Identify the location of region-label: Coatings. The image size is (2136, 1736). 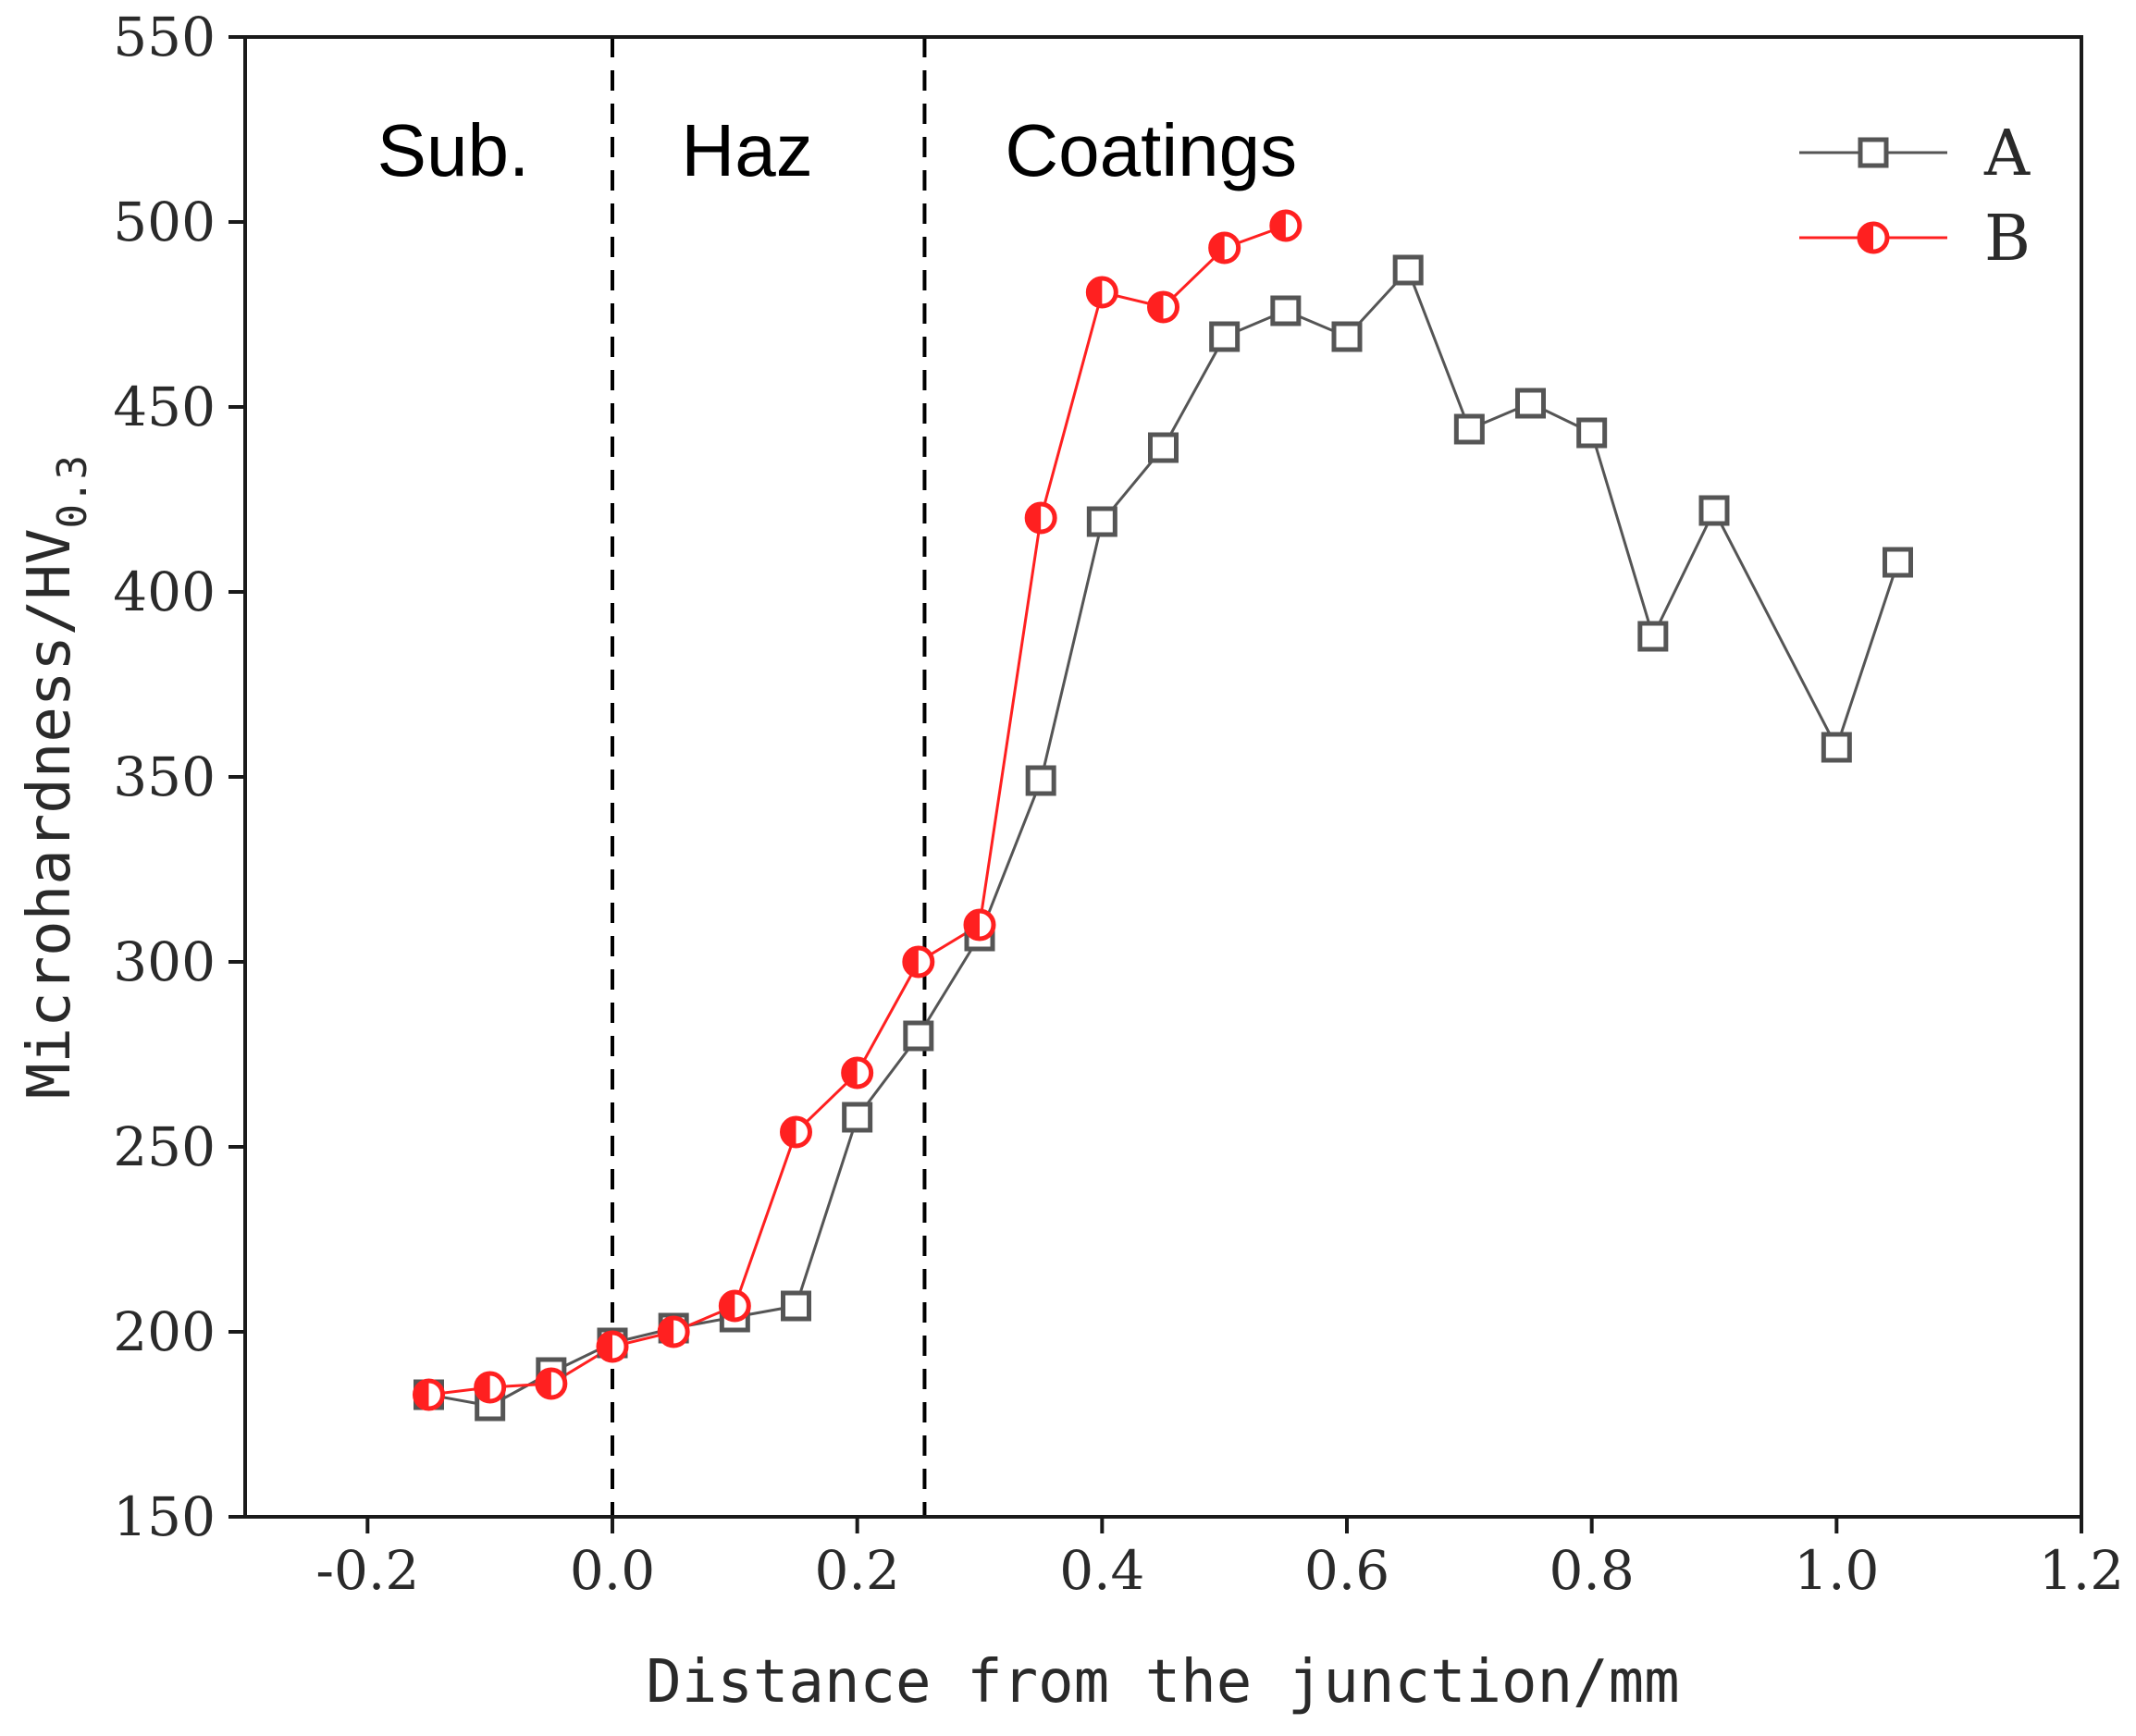
(1151, 150).